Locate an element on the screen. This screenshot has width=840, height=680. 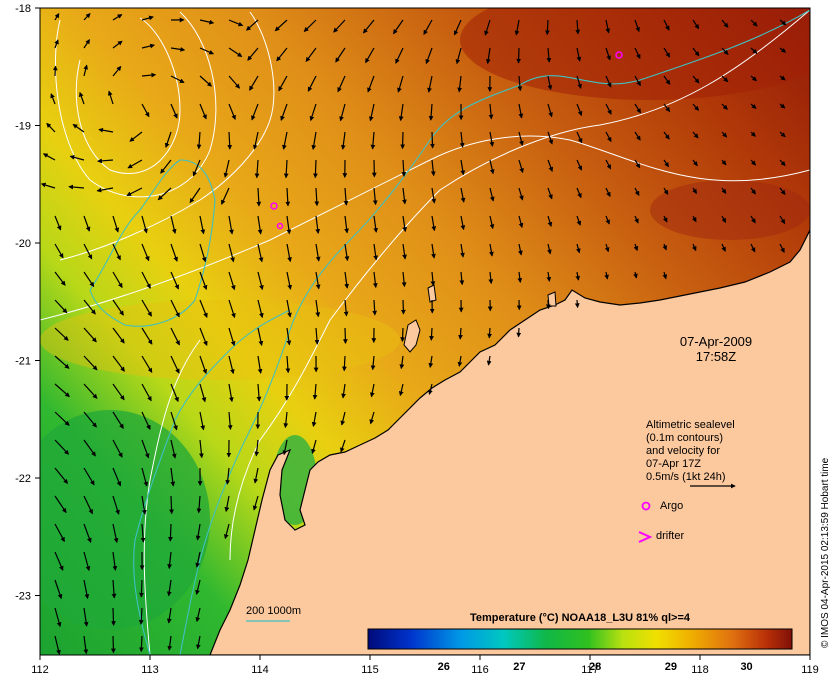
lat-tick-label: -18 is located at coordinates (23, 9).